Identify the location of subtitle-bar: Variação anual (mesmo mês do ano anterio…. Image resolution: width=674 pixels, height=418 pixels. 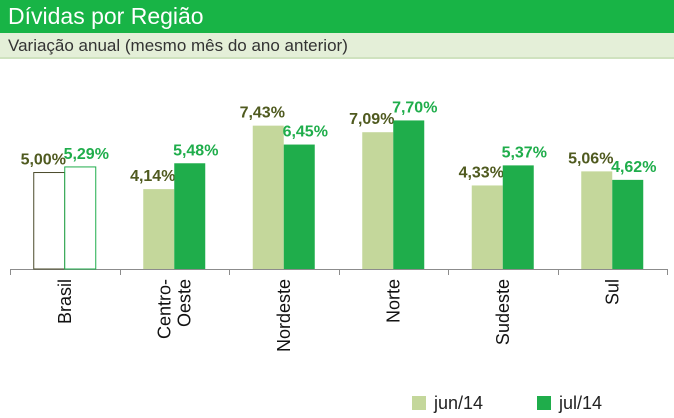
(337, 46).